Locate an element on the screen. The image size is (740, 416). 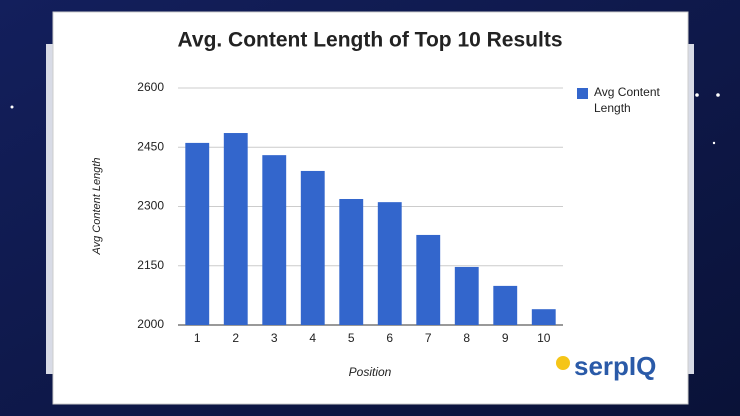
x-axis-label: Position is located at coordinates (370, 372).